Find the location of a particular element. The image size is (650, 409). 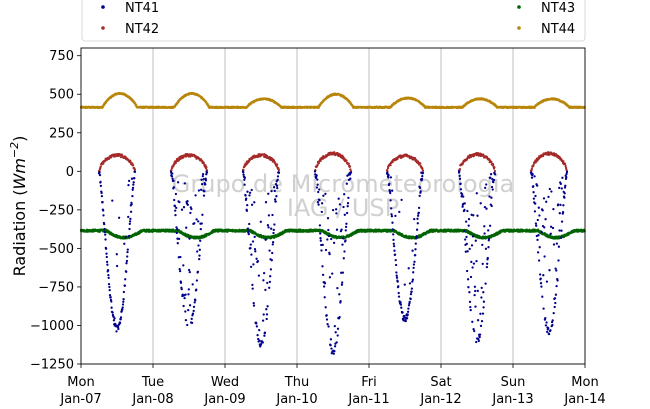

x-tick-label: Sat is located at coordinates (440, 382).